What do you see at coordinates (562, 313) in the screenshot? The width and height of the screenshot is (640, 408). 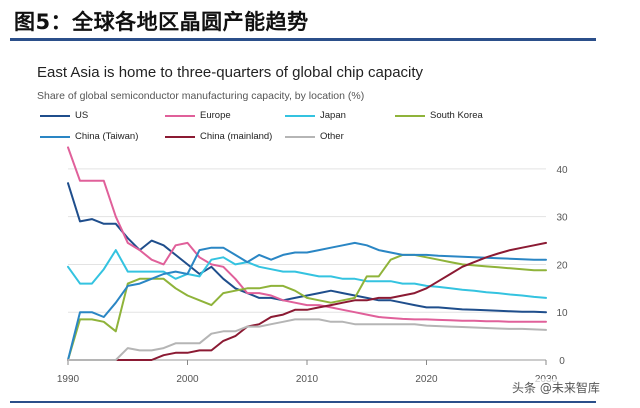 I see `y-tick-label: 10` at bounding box center [562, 313].